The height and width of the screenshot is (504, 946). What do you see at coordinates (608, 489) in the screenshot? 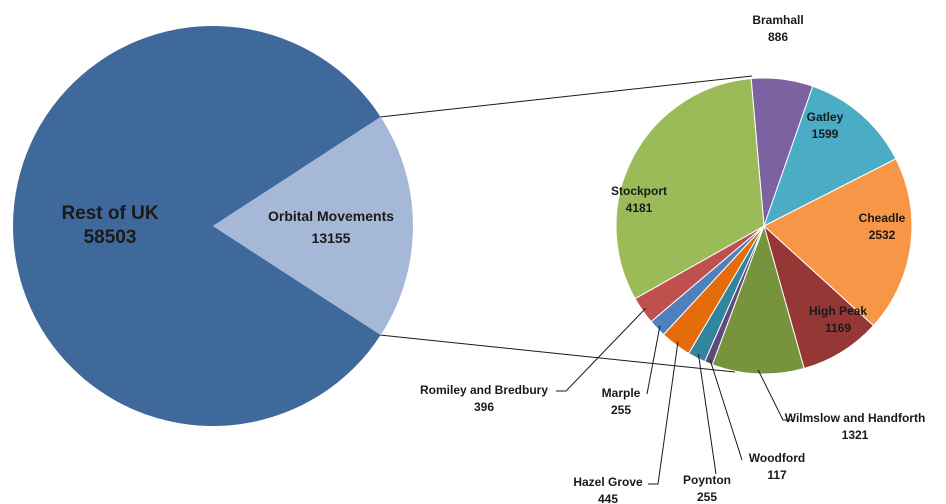
I see `data-label-hazel-grove: Hazel Grove 445` at bounding box center [608, 489].